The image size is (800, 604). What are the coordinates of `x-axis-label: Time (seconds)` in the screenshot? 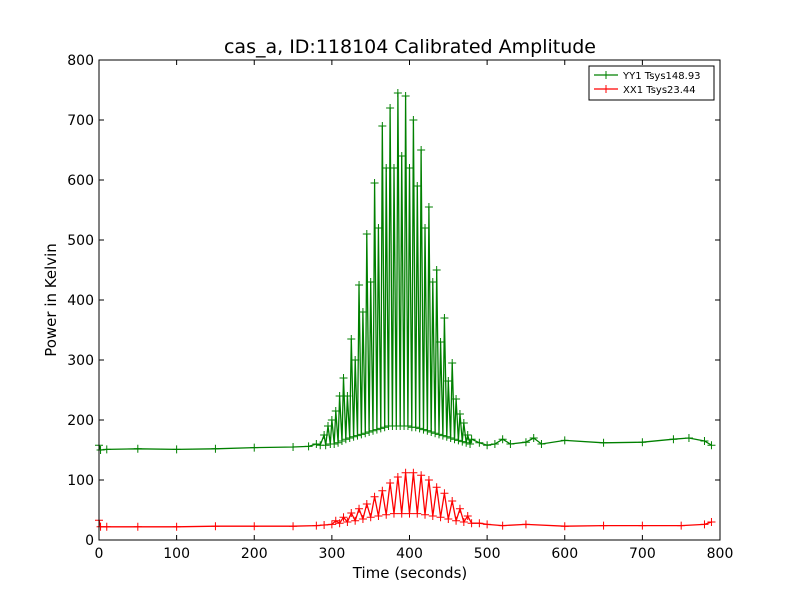 It's located at (410, 573).